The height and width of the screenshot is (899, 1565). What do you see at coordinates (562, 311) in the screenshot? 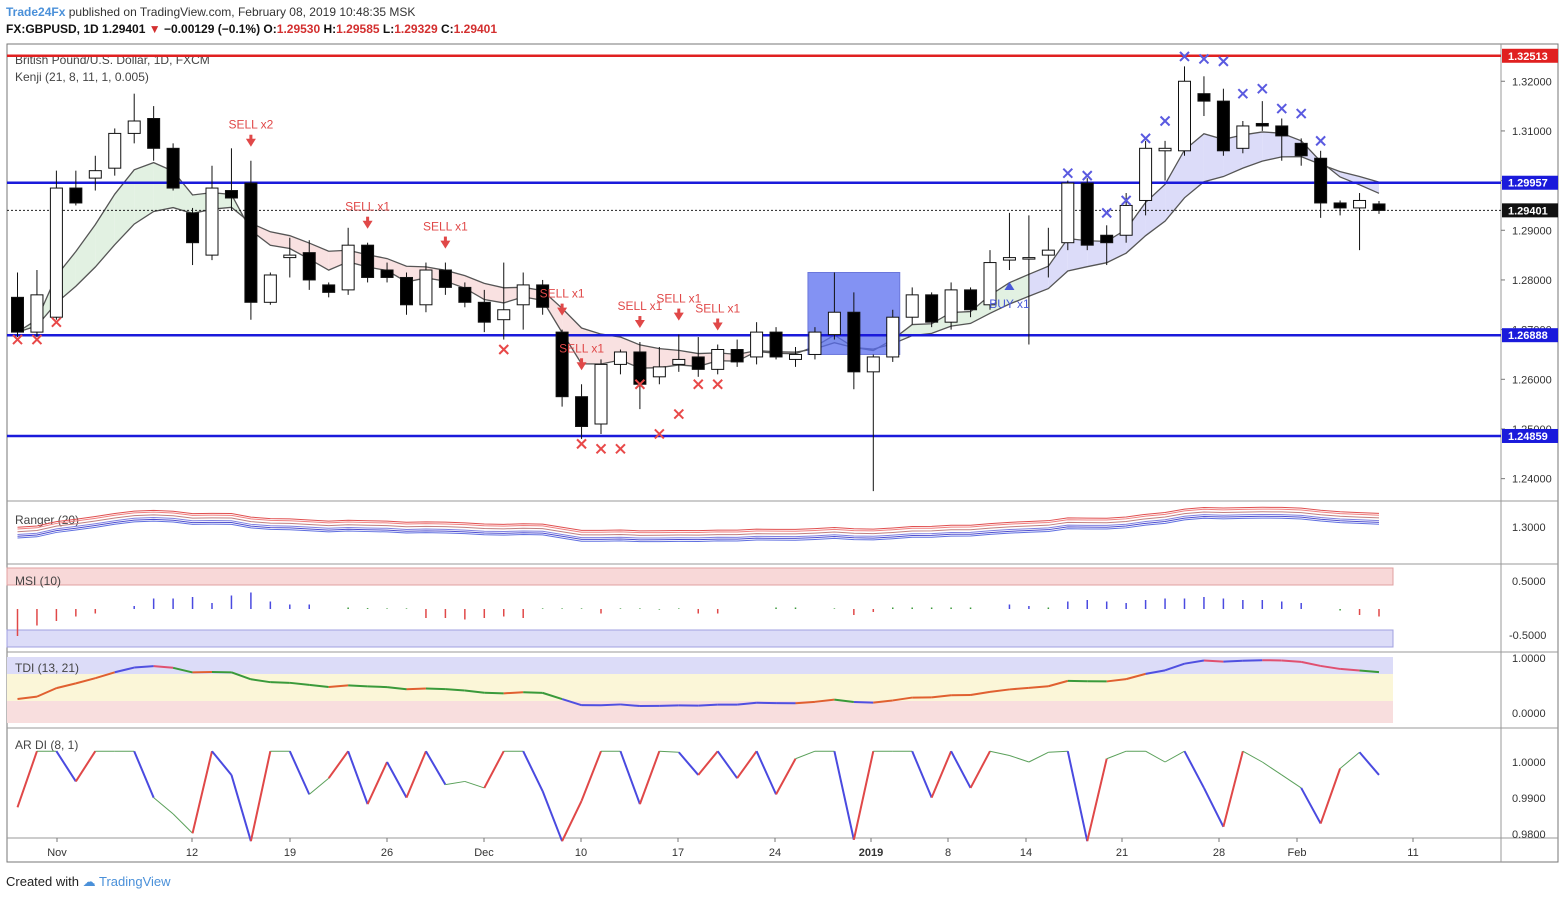
I see `sell-arrow-icon` at bounding box center [562, 311].